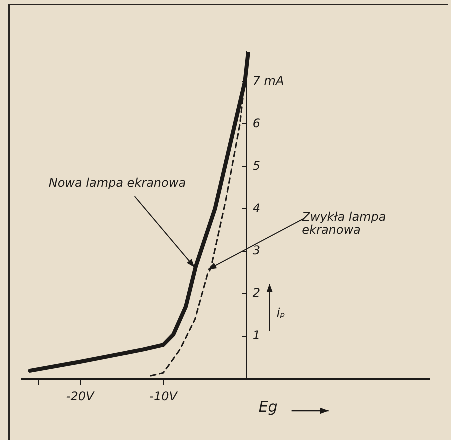 The image size is (451, 440). Describe the element at coordinates (256, 251) in the screenshot. I see `y-tick-label: 3` at that location.